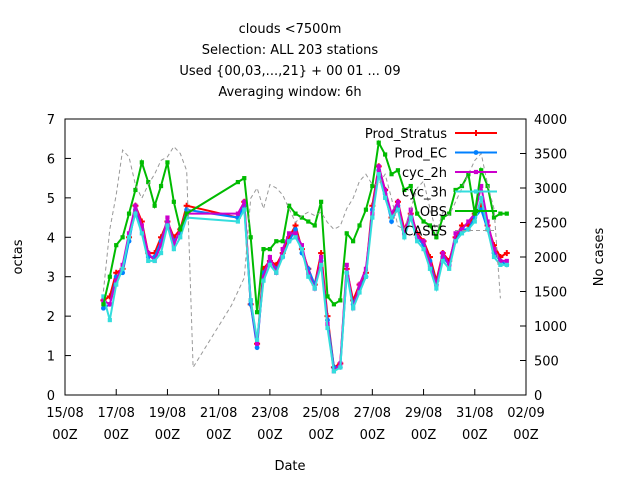  I want to click on legend-label: cyc_2h, so click(424, 173).